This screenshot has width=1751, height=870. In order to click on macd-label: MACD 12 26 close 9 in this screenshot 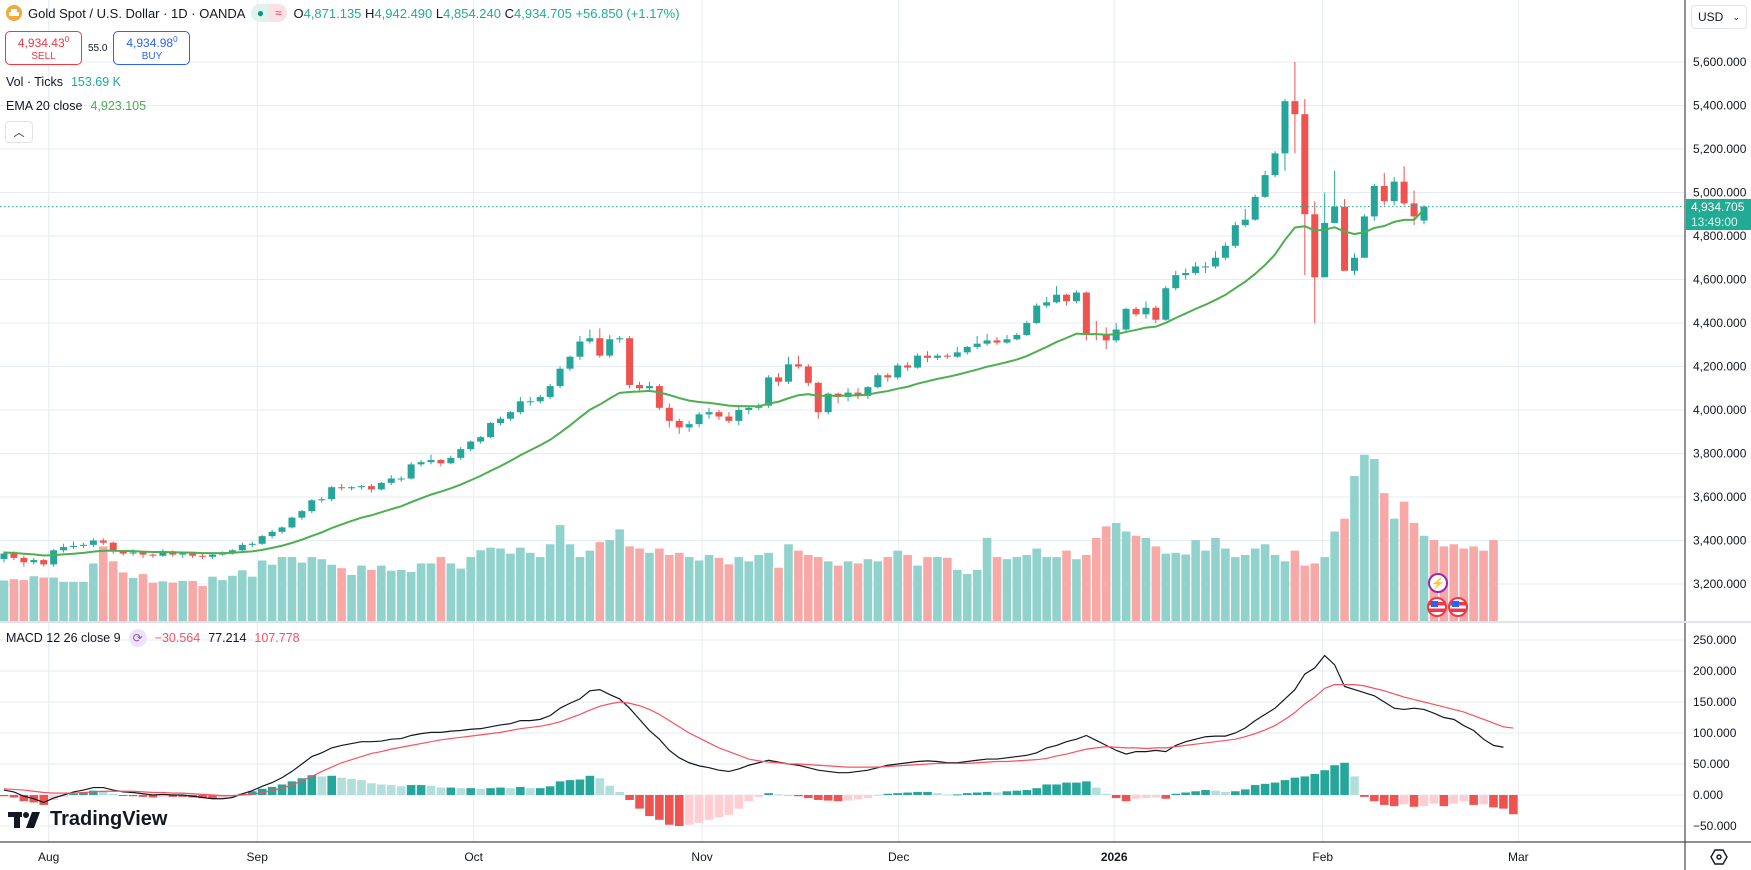, I will do `click(63, 638)`.